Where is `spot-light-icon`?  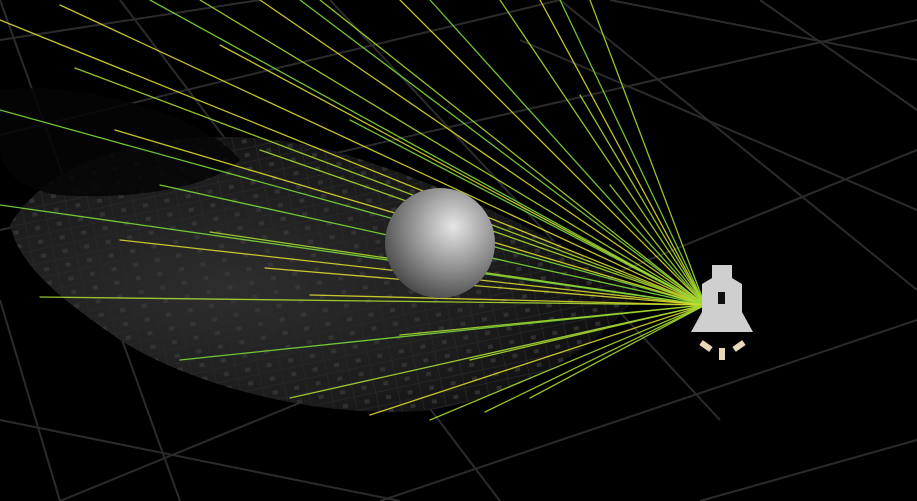 spot-light-icon is located at coordinates (722, 312).